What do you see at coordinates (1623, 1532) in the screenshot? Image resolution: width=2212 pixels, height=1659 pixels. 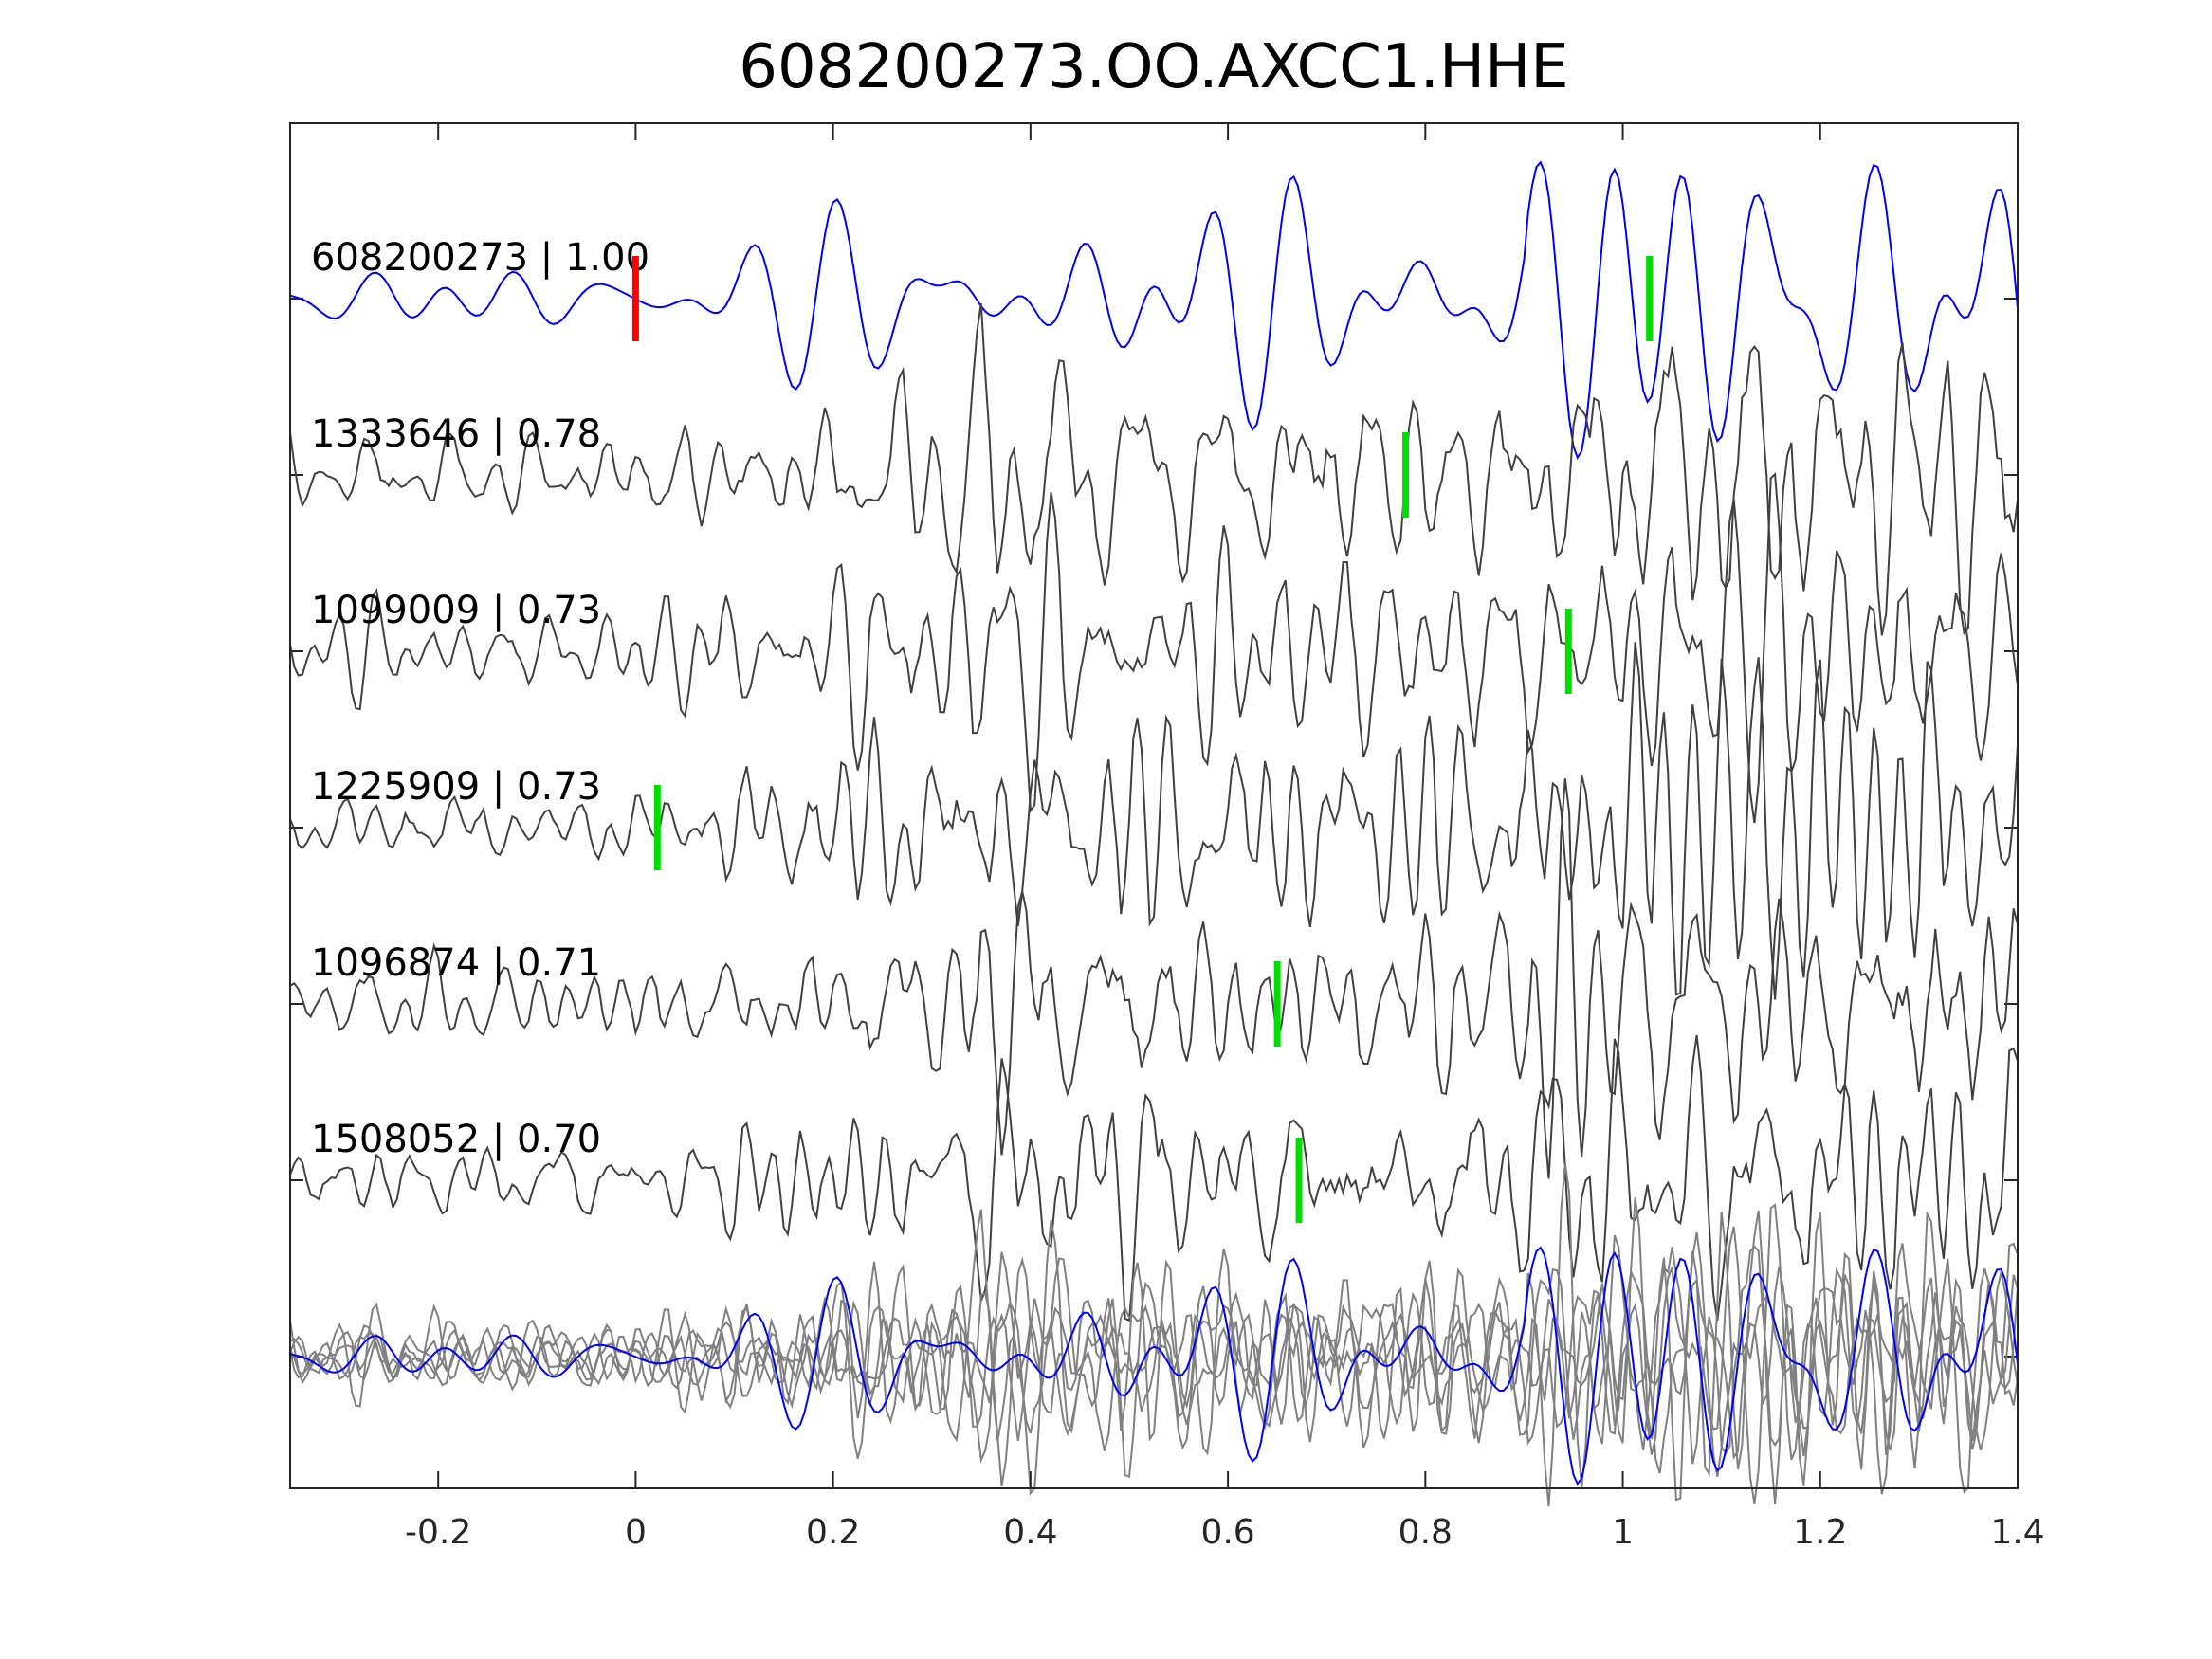 I see `x-tick-label: 1` at bounding box center [1623, 1532].